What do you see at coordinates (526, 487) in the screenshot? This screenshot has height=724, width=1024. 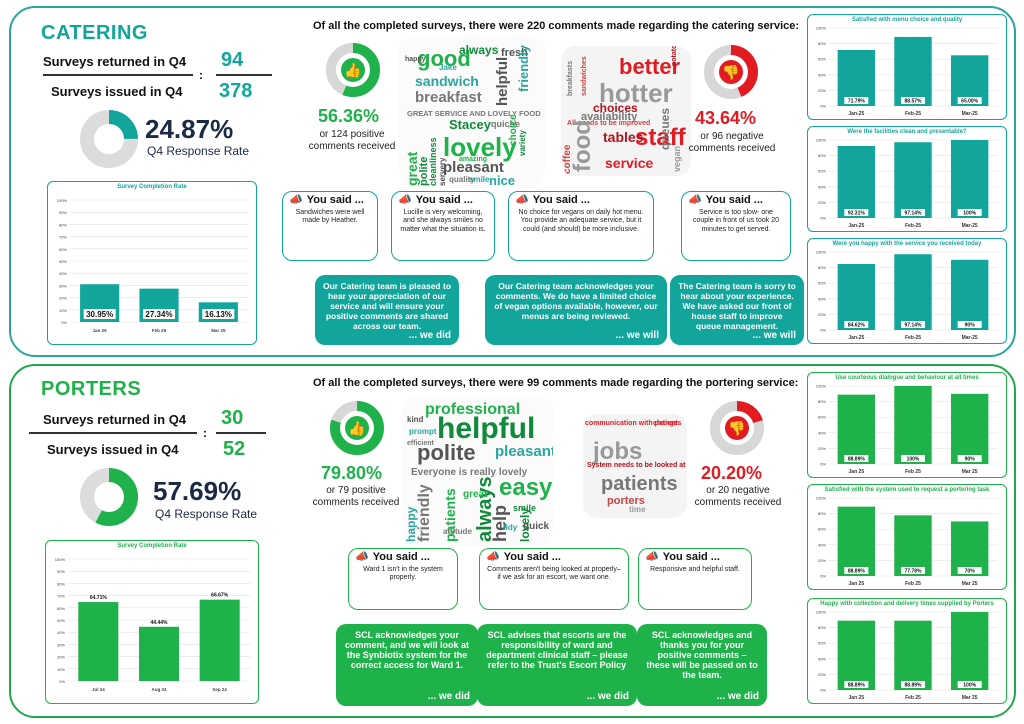 I see `porters-word: easy` at bounding box center [526, 487].